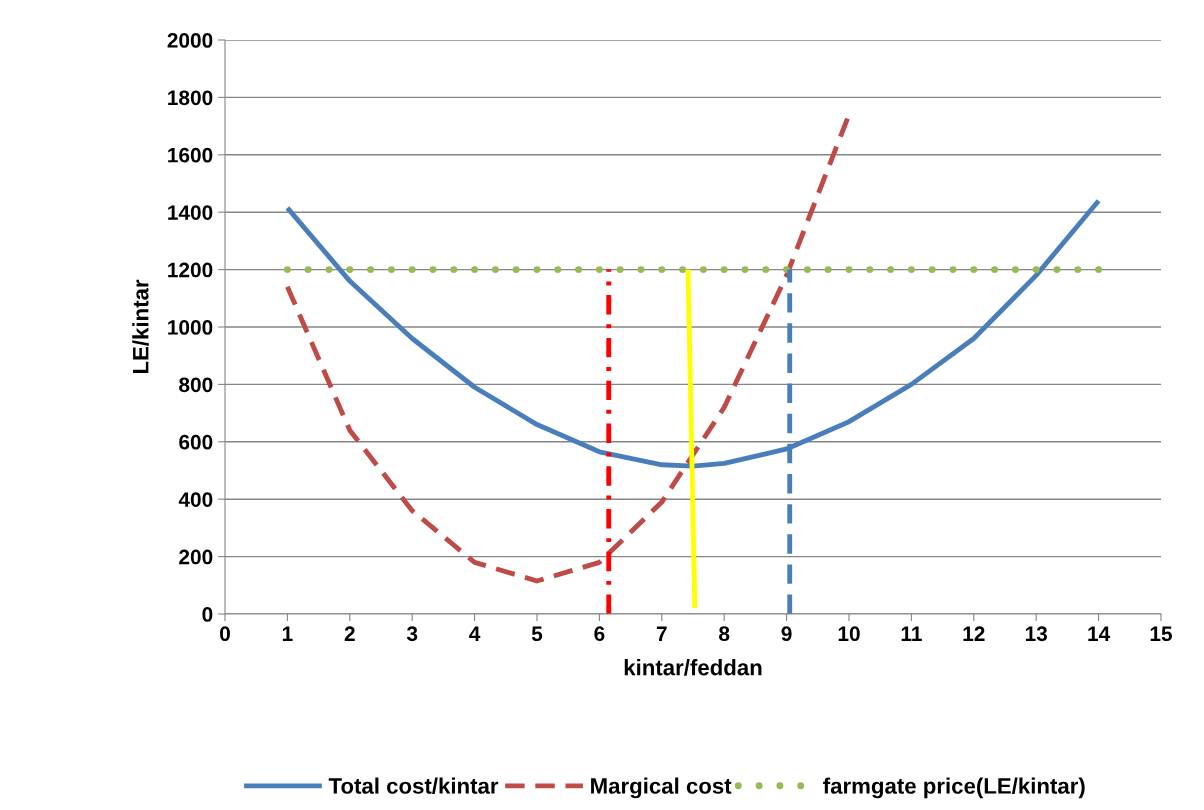 The width and height of the screenshot is (1204, 810). What do you see at coordinates (724, 634) in the screenshot?
I see `x-tick-label: 8` at bounding box center [724, 634].